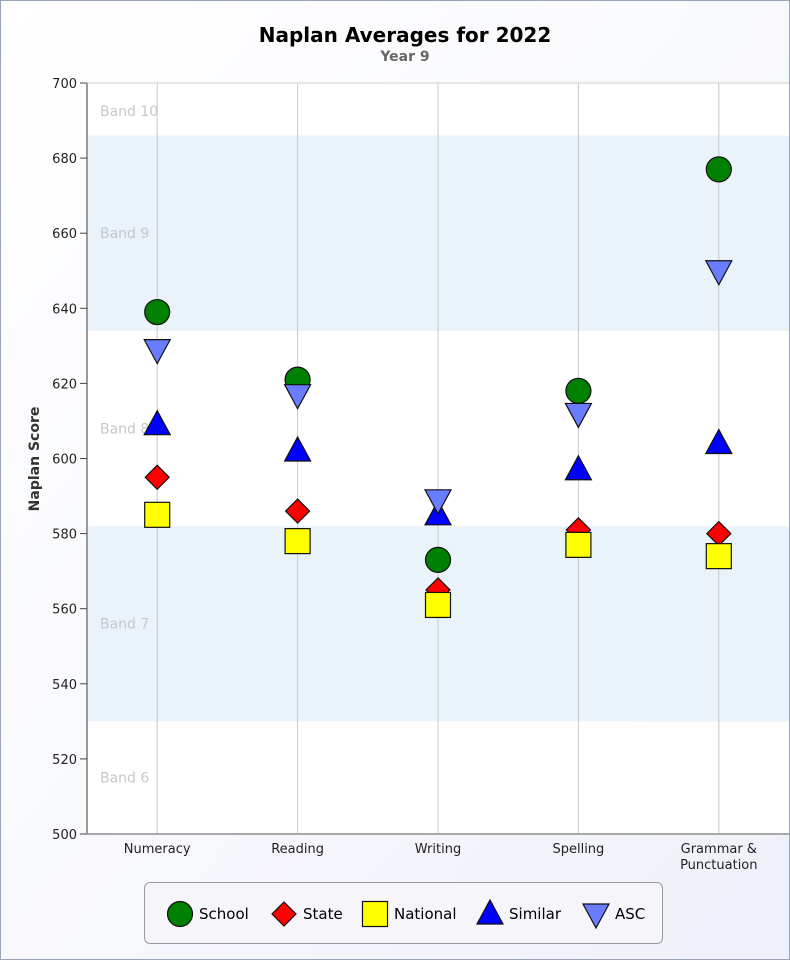  I want to click on marker-national-spelling, so click(578, 544).